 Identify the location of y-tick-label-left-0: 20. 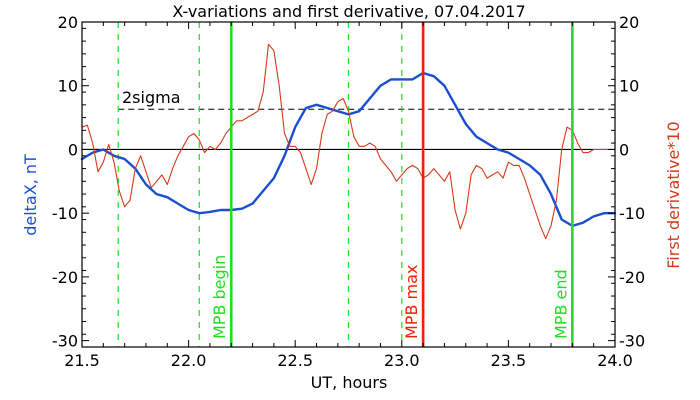
(68, 22).